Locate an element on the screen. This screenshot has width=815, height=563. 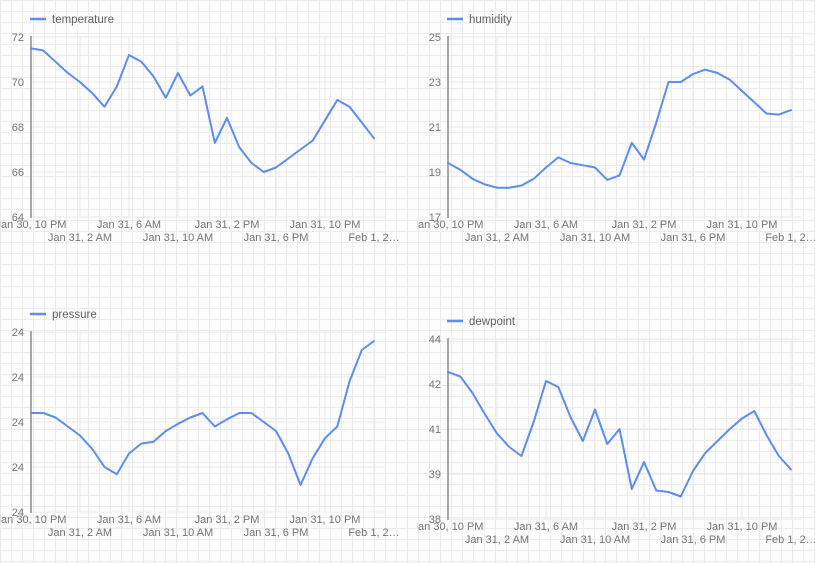
y-tick-label: 17 is located at coordinates (435, 218).